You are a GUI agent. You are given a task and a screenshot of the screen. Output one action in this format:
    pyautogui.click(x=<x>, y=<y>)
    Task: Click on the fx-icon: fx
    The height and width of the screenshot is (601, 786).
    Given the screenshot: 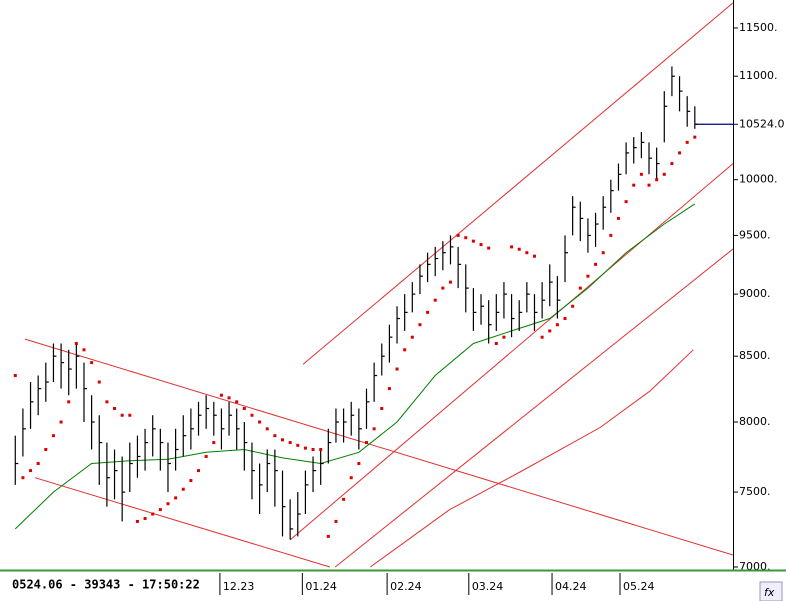 What is the action you would take?
    pyautogui.click(x=769, y=592)
    